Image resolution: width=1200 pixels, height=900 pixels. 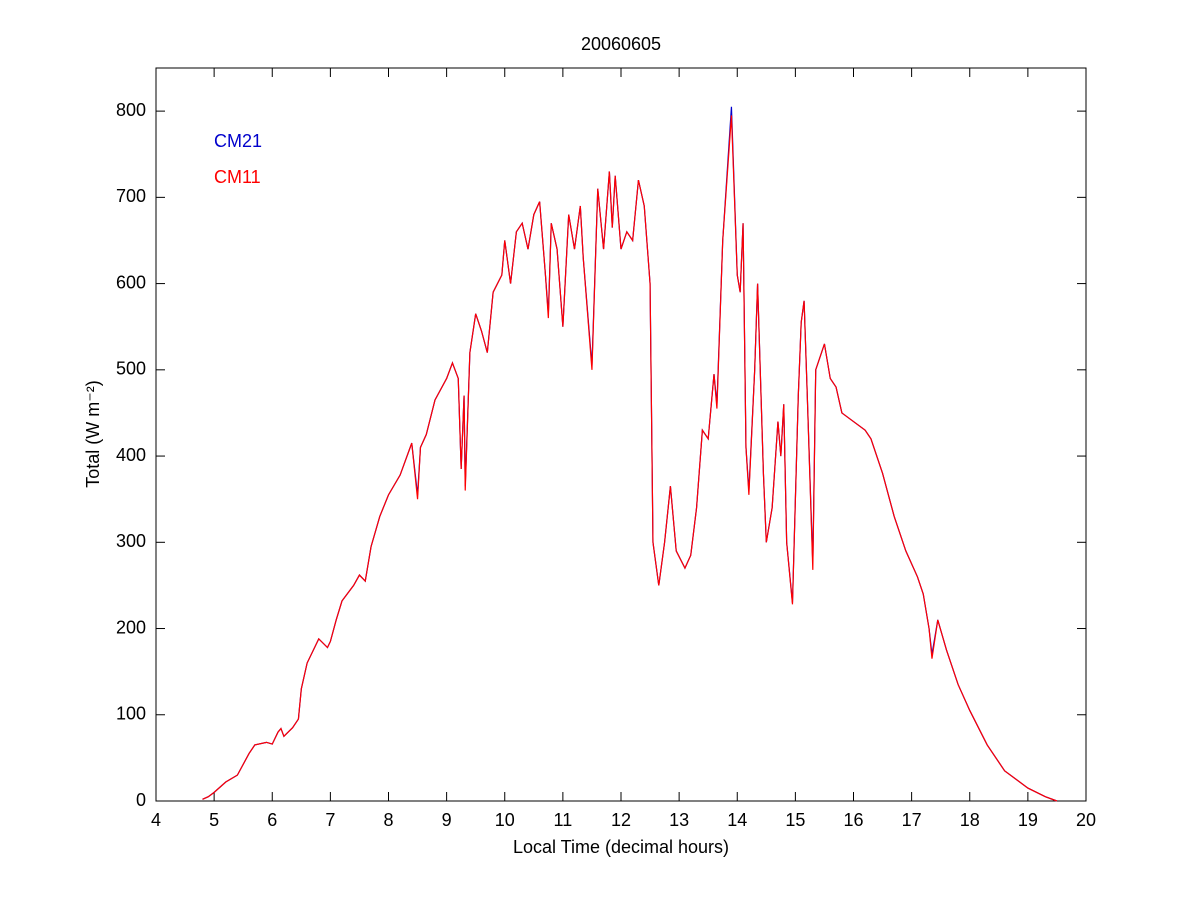 I want to click on y-tick-label: 400, so click(x=131, y=455).